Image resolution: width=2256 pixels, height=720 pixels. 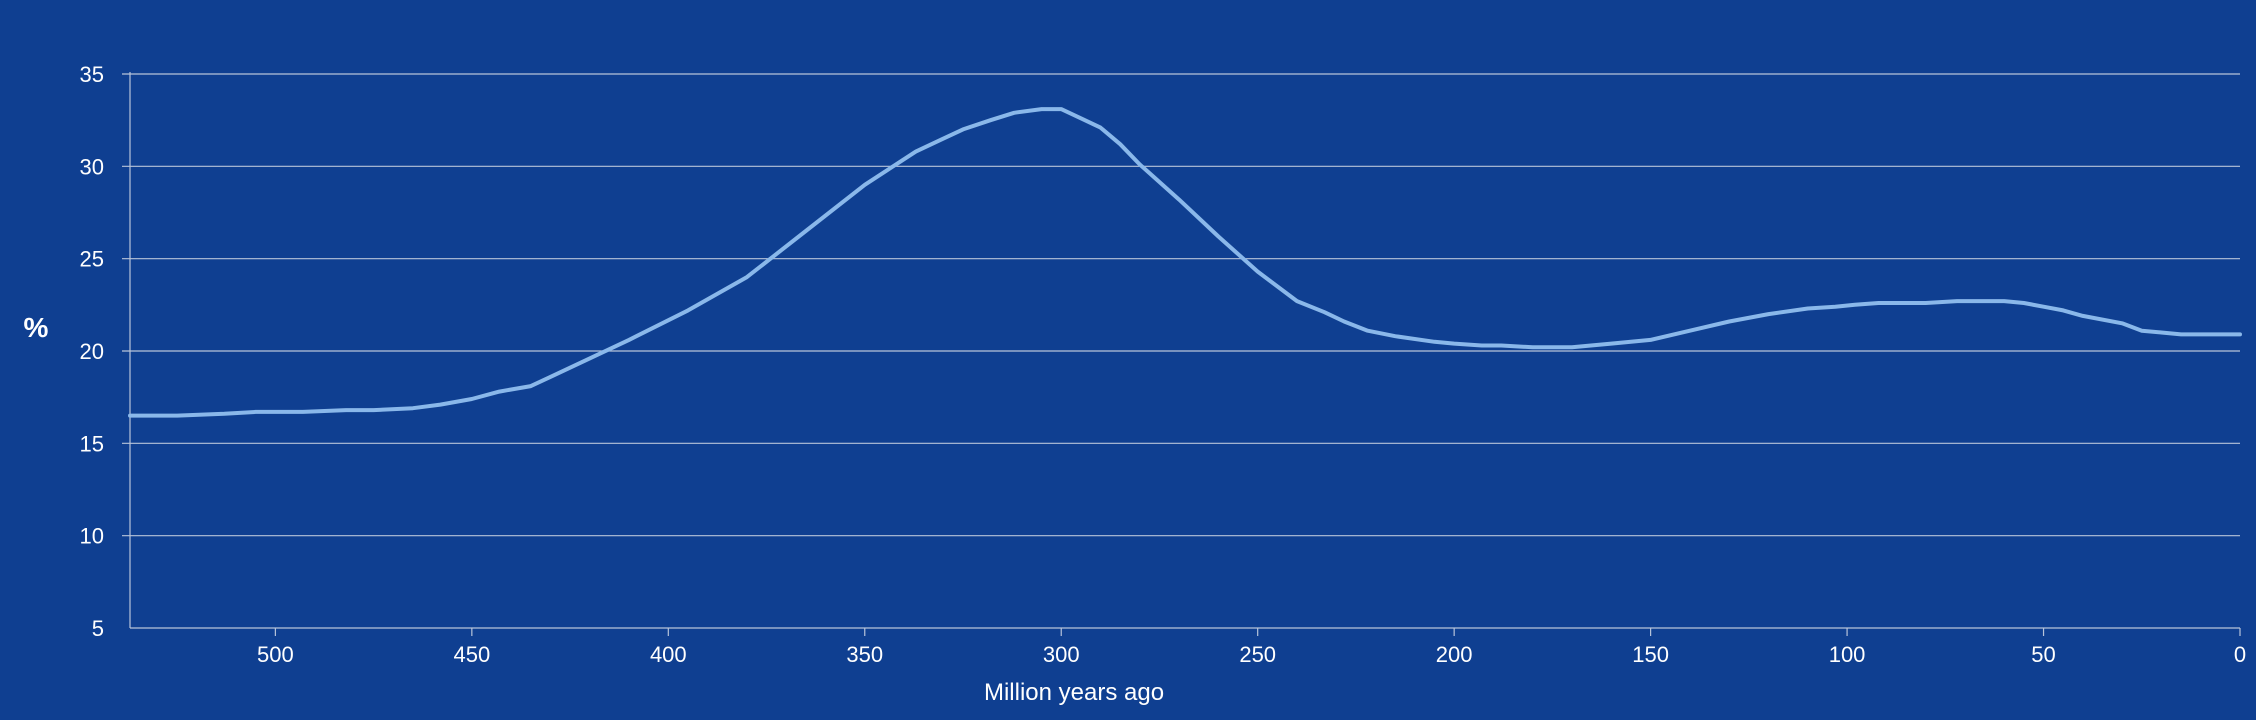 I want to click on y-tick-label: 5, so click(x=98, y=628).